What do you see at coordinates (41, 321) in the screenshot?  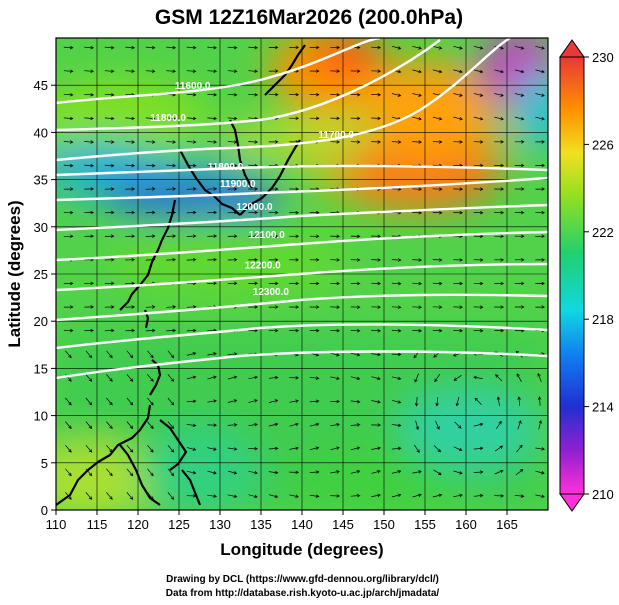 I see `y-tick-label: 20` at bounding box center [41, 321].